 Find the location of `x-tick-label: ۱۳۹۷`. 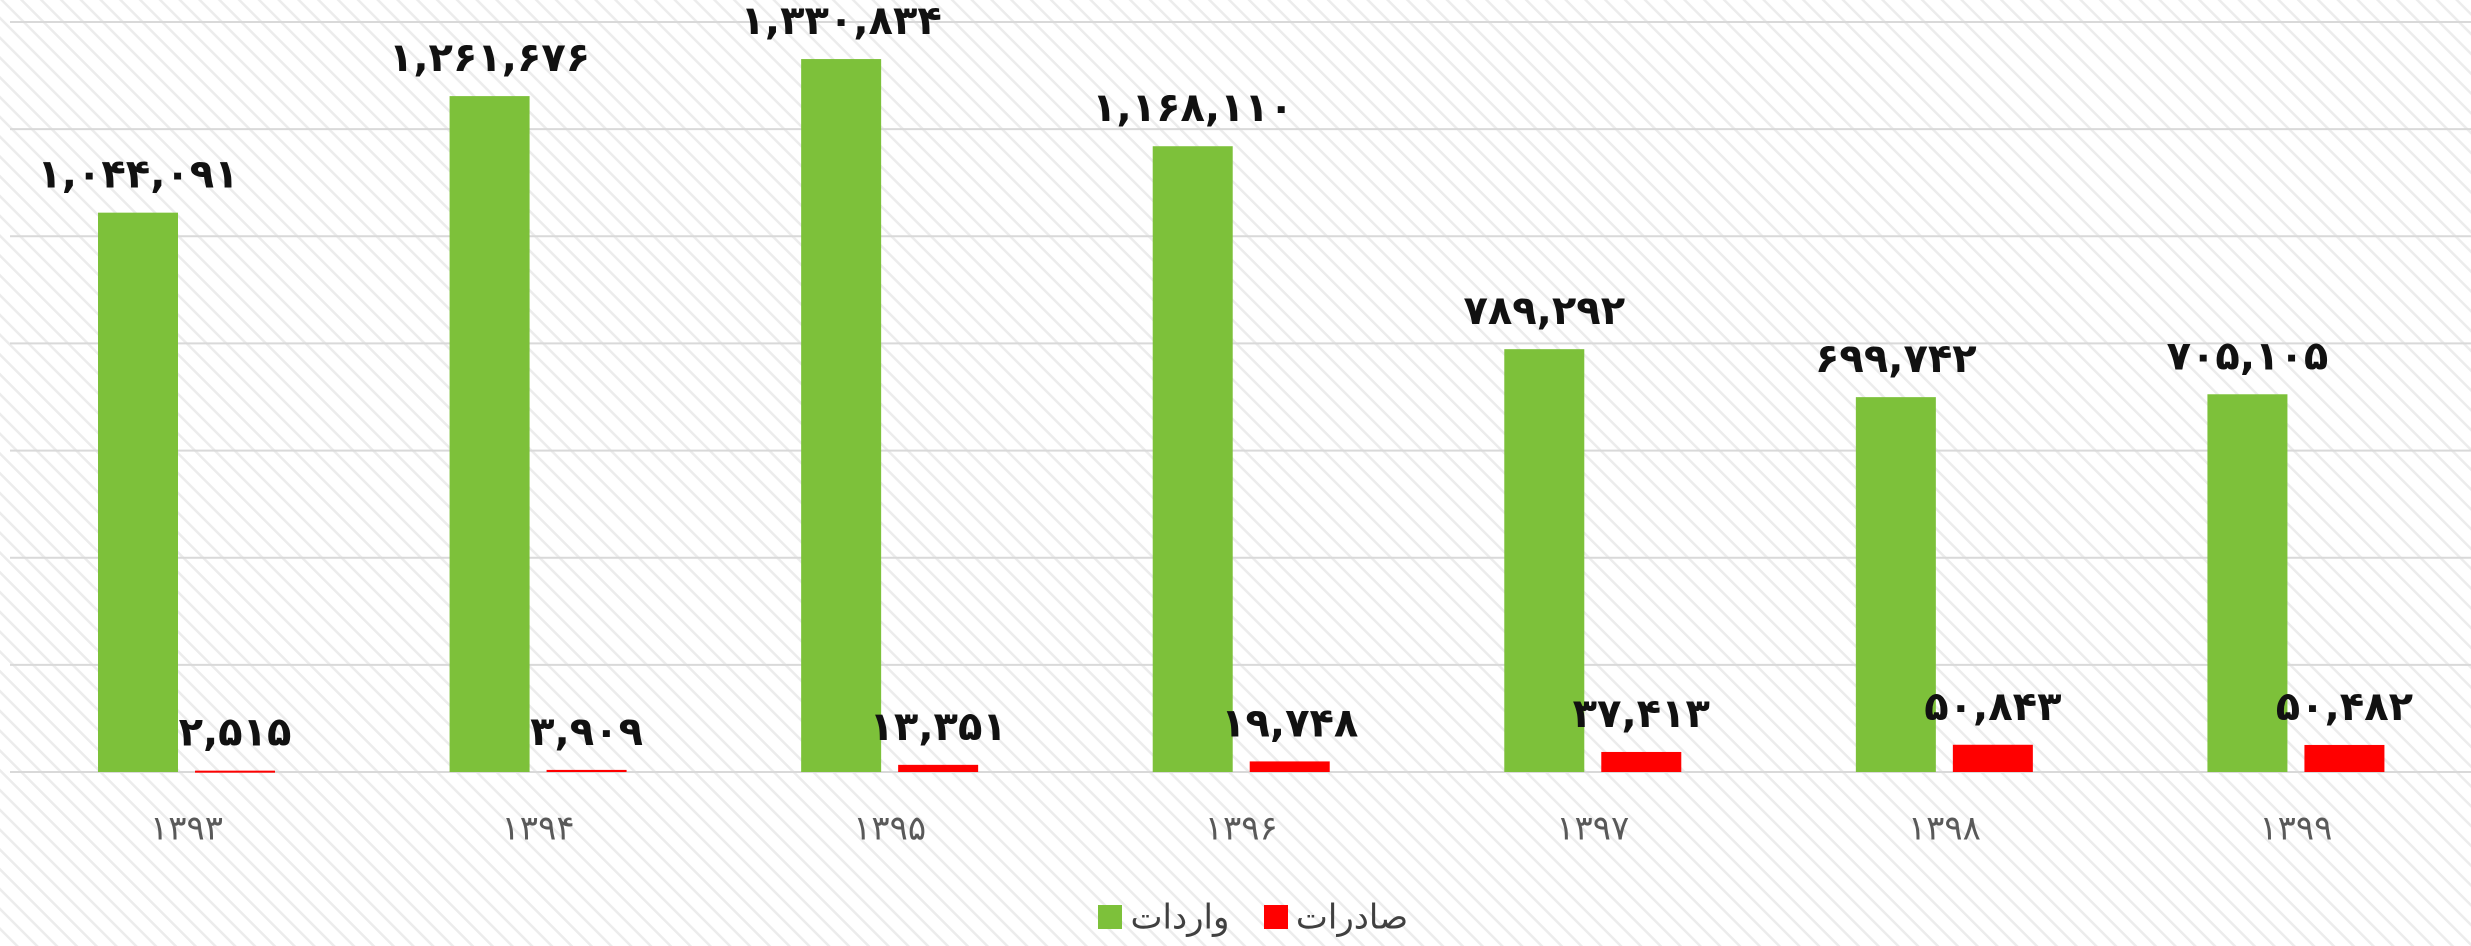

x-tick-label: ۱۳۹۷ is located at coordinates (1592, 829).